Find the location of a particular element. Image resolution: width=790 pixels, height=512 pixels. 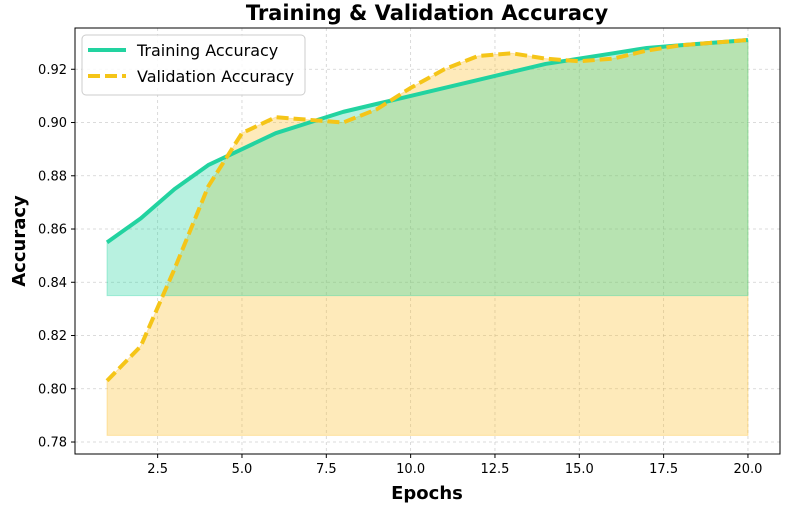

x-tick-label: 17.5 is located at coordinates (663, 469).